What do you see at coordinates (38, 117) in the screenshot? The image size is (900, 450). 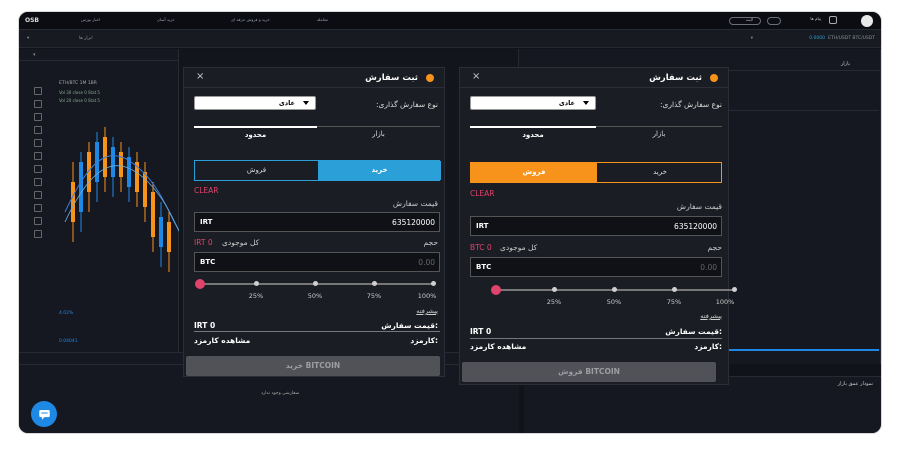 I see `fib-icon` at bounding box center [38, 117].